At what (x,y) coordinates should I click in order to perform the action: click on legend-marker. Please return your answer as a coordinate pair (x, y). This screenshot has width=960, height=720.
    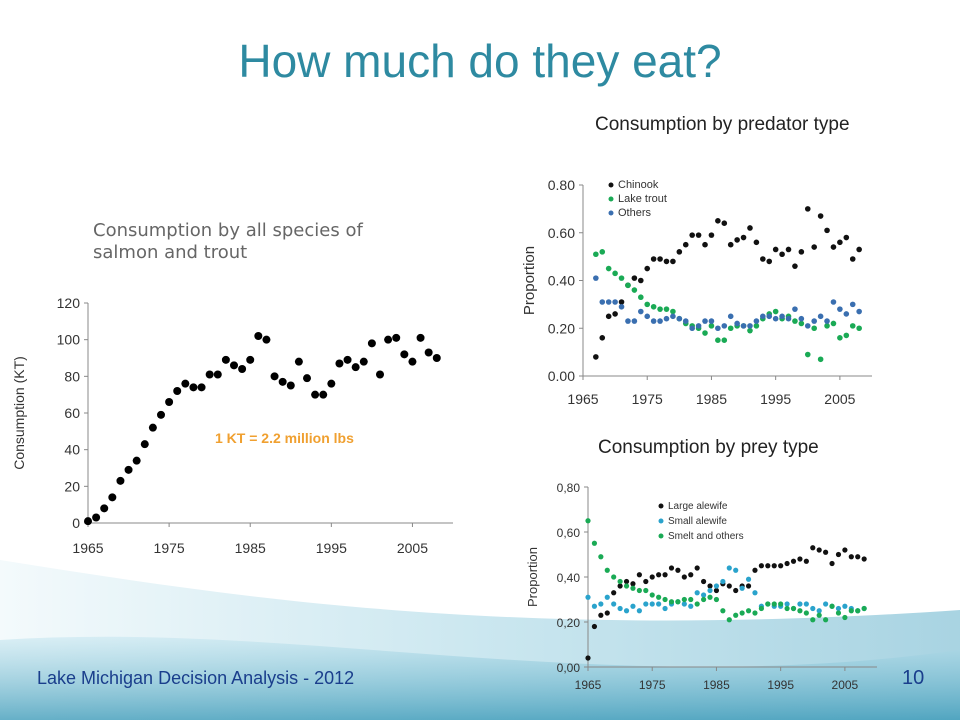
    Looking at the image, I should click on (661, 506).